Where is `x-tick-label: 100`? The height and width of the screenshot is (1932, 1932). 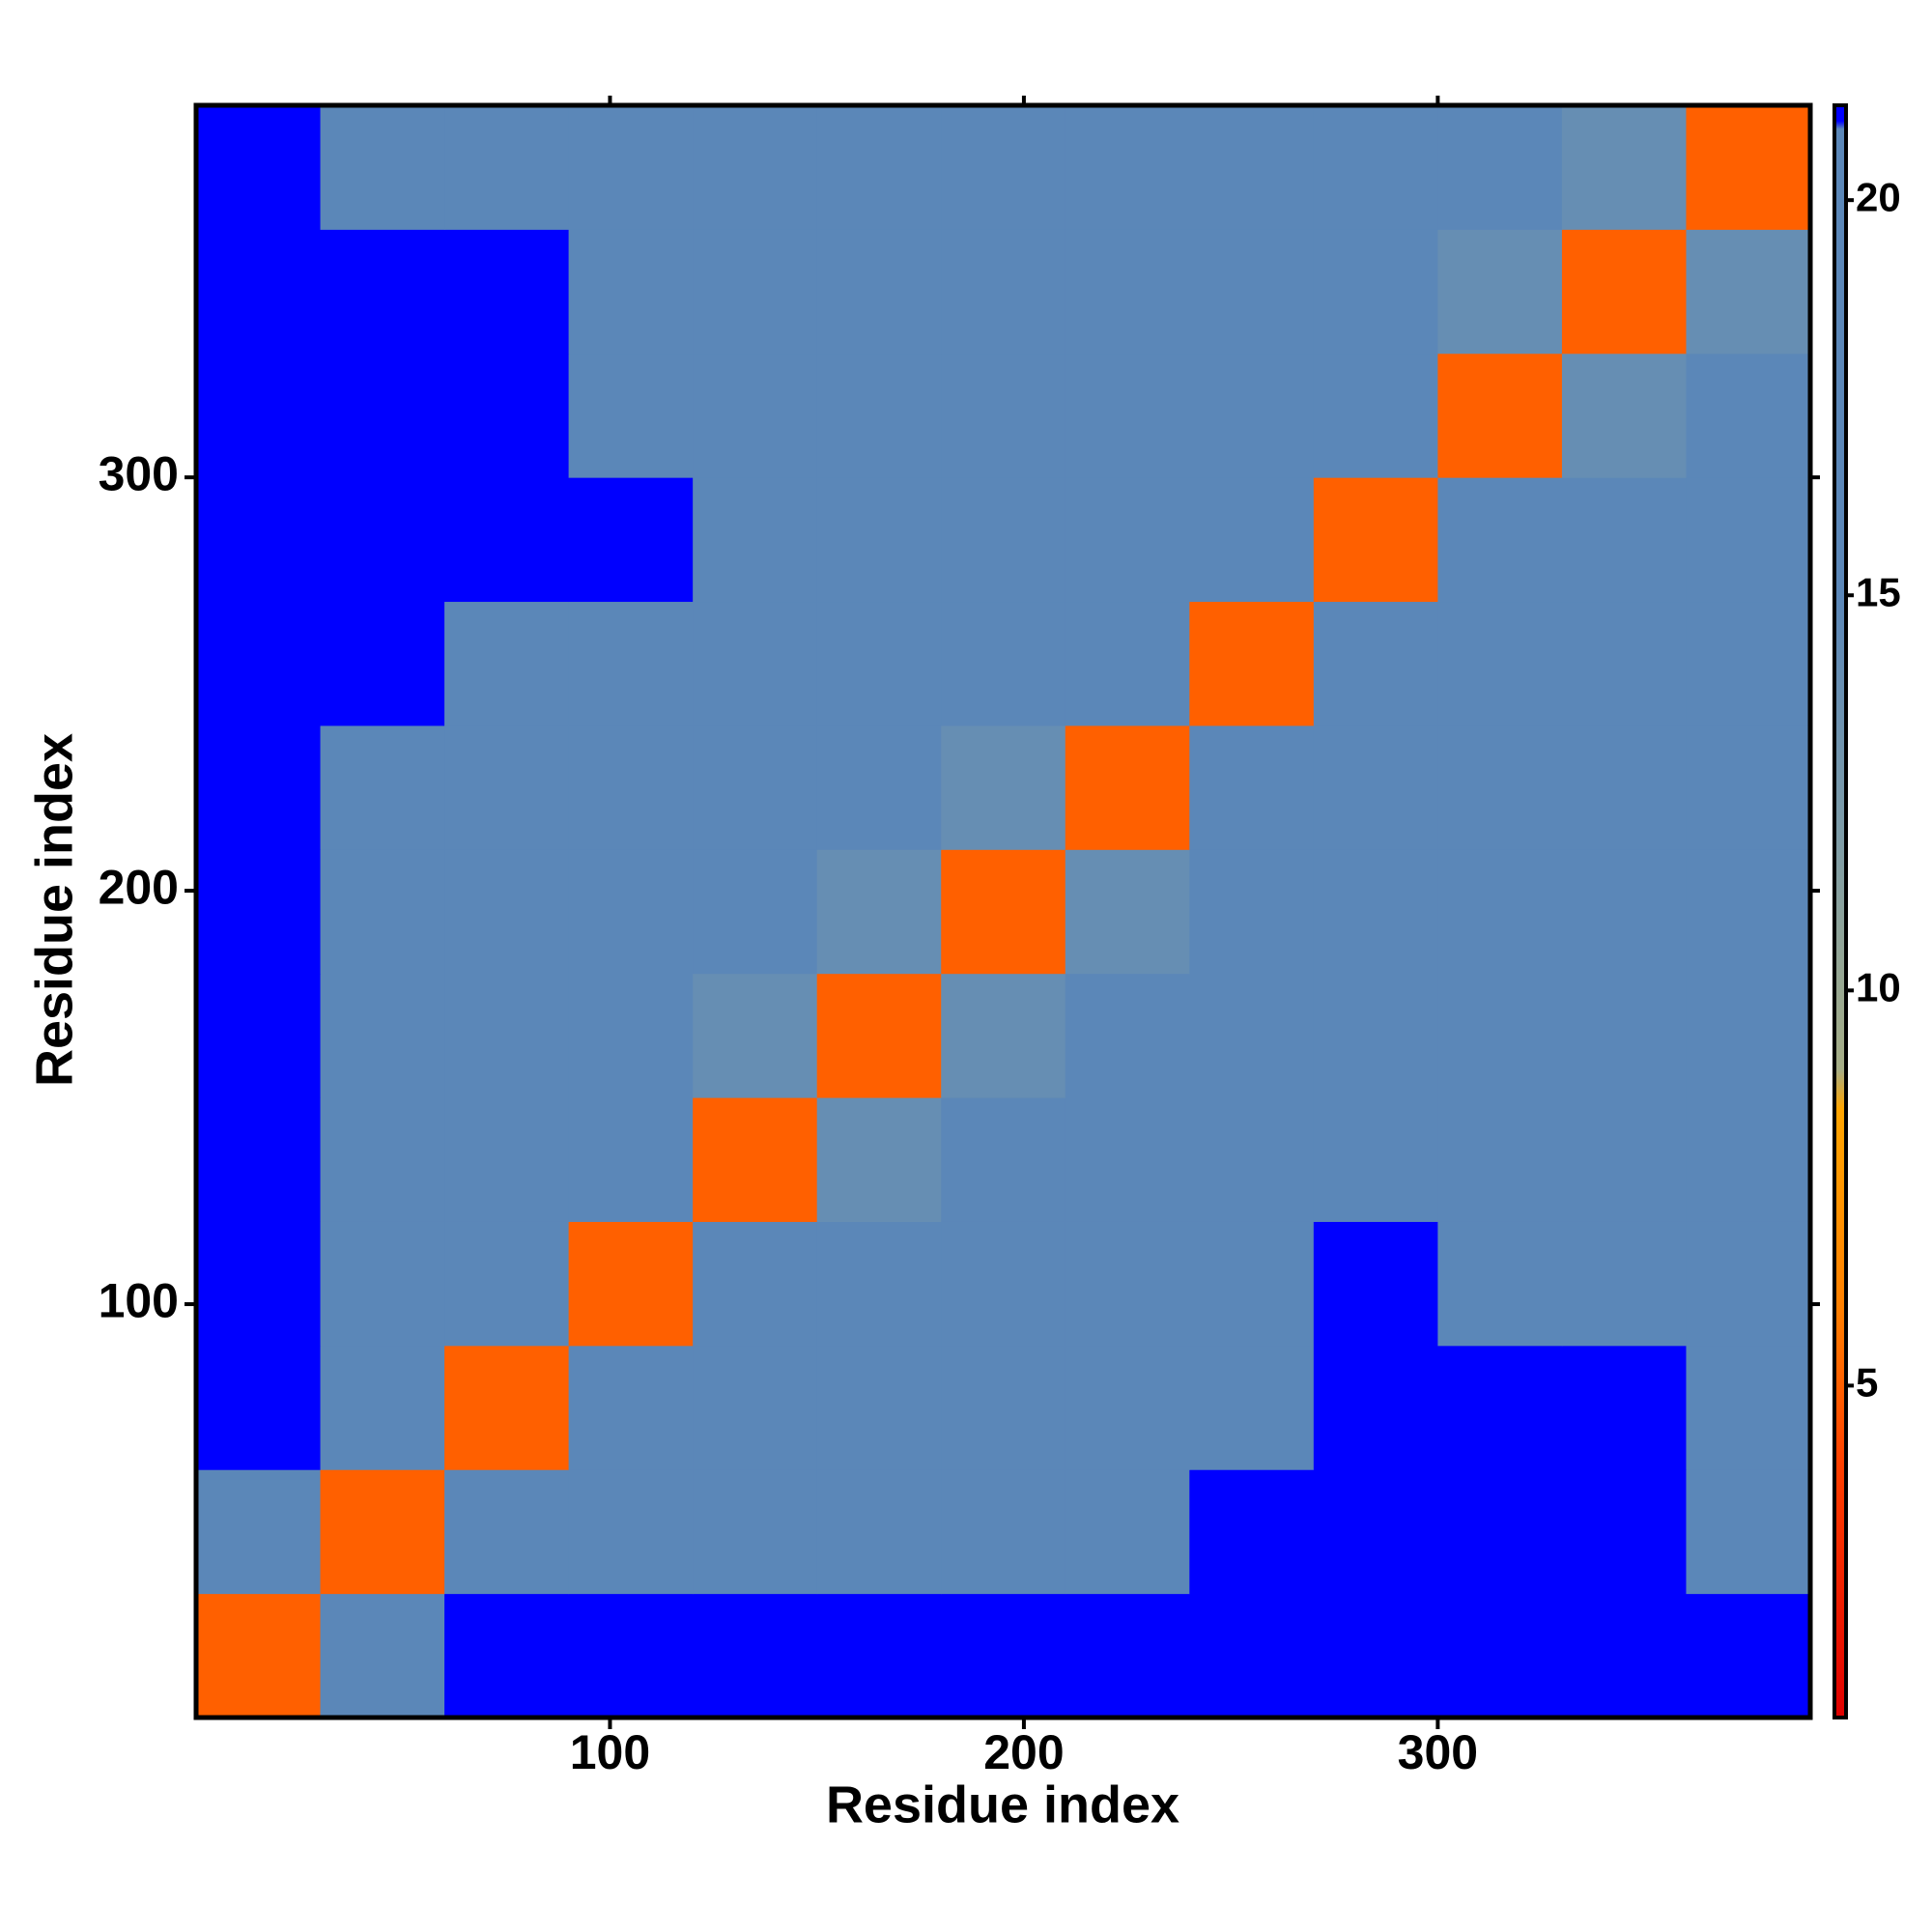 x-tick-label: 100 is located at coordinates (610, 1752).